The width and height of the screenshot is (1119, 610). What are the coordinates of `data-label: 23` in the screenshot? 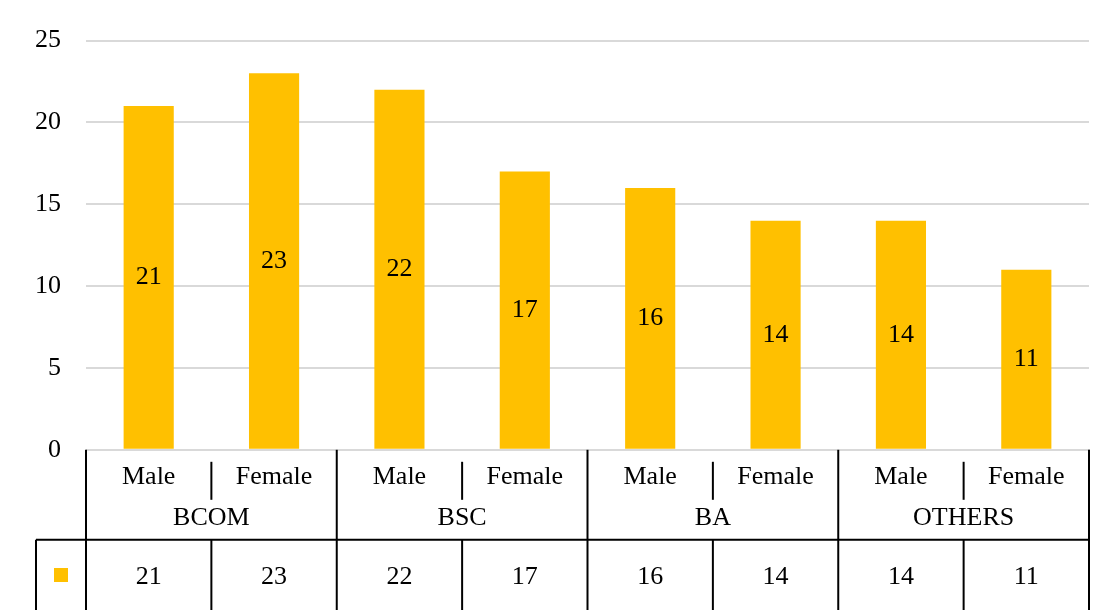 It's located at (274, 259).